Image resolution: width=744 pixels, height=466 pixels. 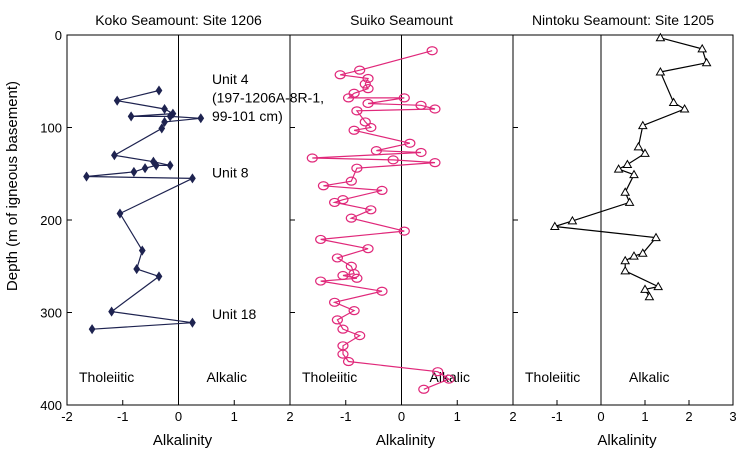 I want to click on x-tick-label: 3, so click(x=732, y=416).